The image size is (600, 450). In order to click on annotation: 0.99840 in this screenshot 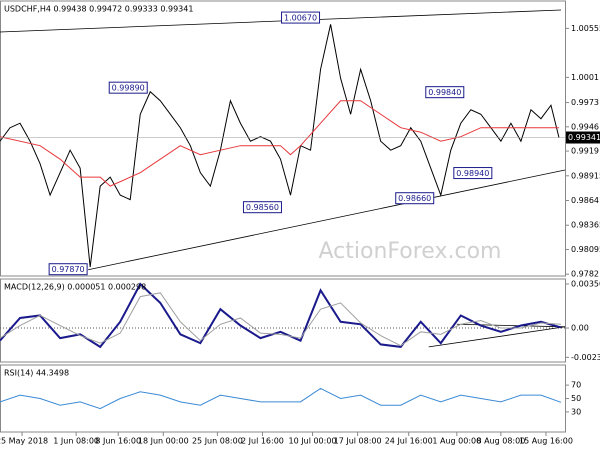, I will do `click(444, 92)`.